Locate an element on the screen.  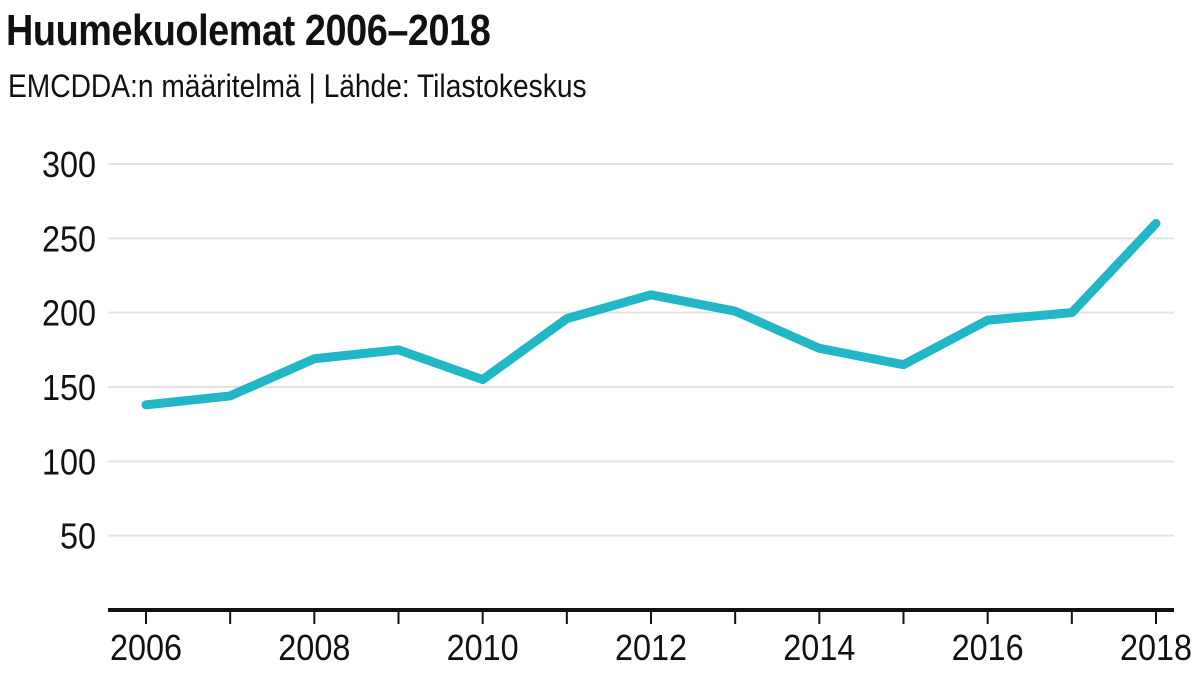
x-tick-label: 2006 is located at coordinates (146, 648).